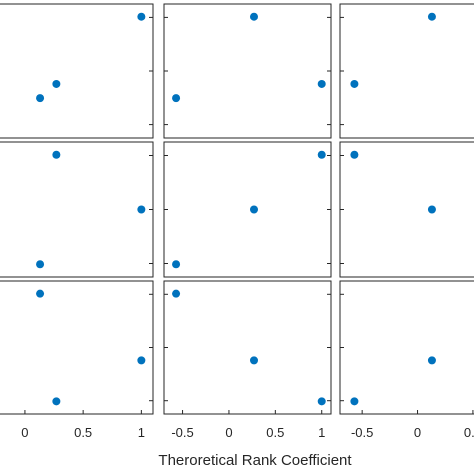 Image resolution: width=474 pixels, height=474 pixels. I want to click on panel-r1c2, so click(247, 71).